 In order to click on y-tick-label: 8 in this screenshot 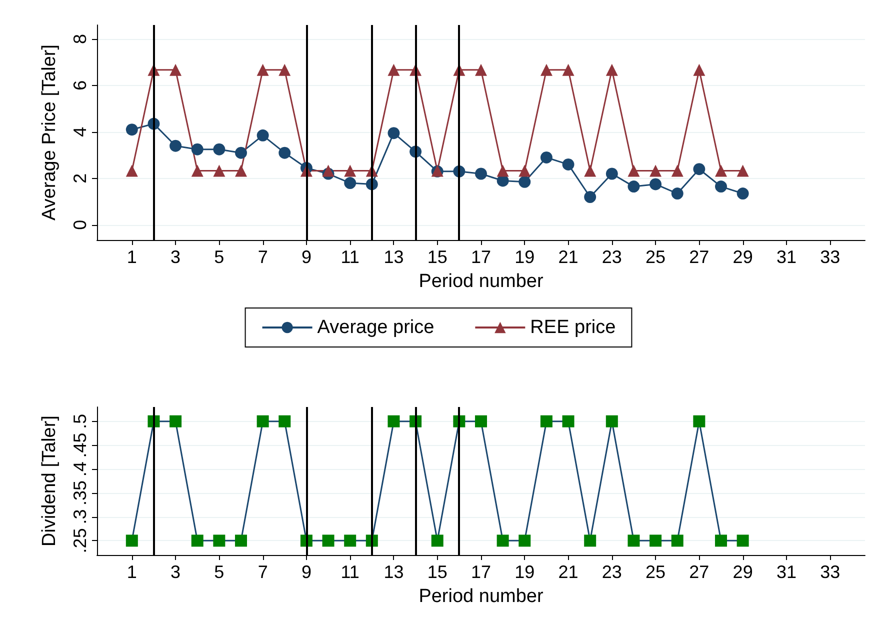, I will do `click(80, 39)`.